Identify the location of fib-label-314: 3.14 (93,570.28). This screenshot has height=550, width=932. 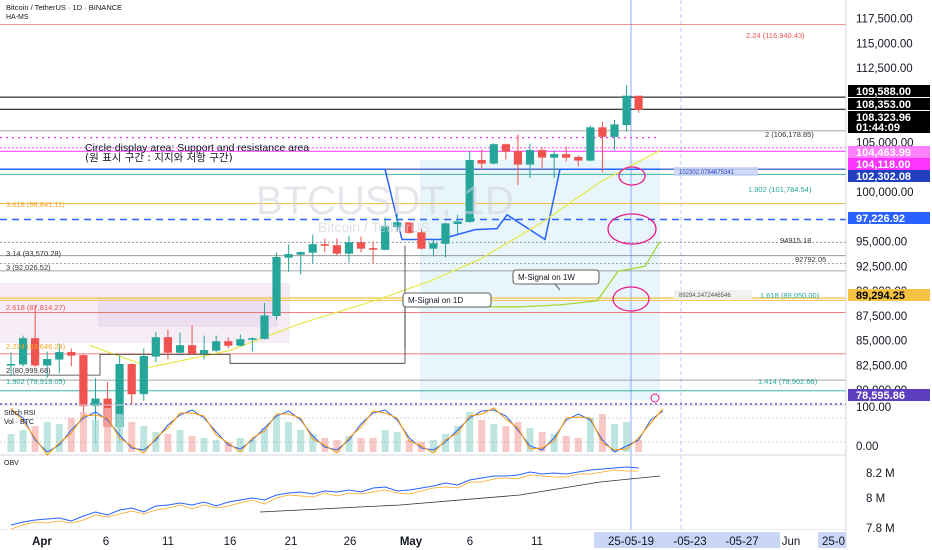
(34, 253).